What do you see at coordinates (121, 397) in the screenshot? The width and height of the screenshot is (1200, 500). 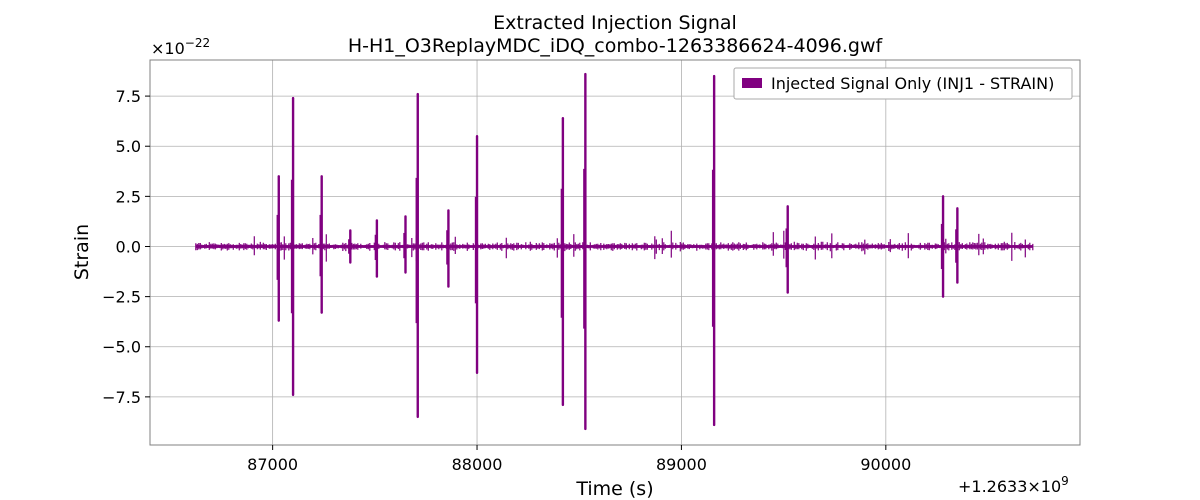 I see `y-tick-label: −7.5` at bounding box center [121, 397].